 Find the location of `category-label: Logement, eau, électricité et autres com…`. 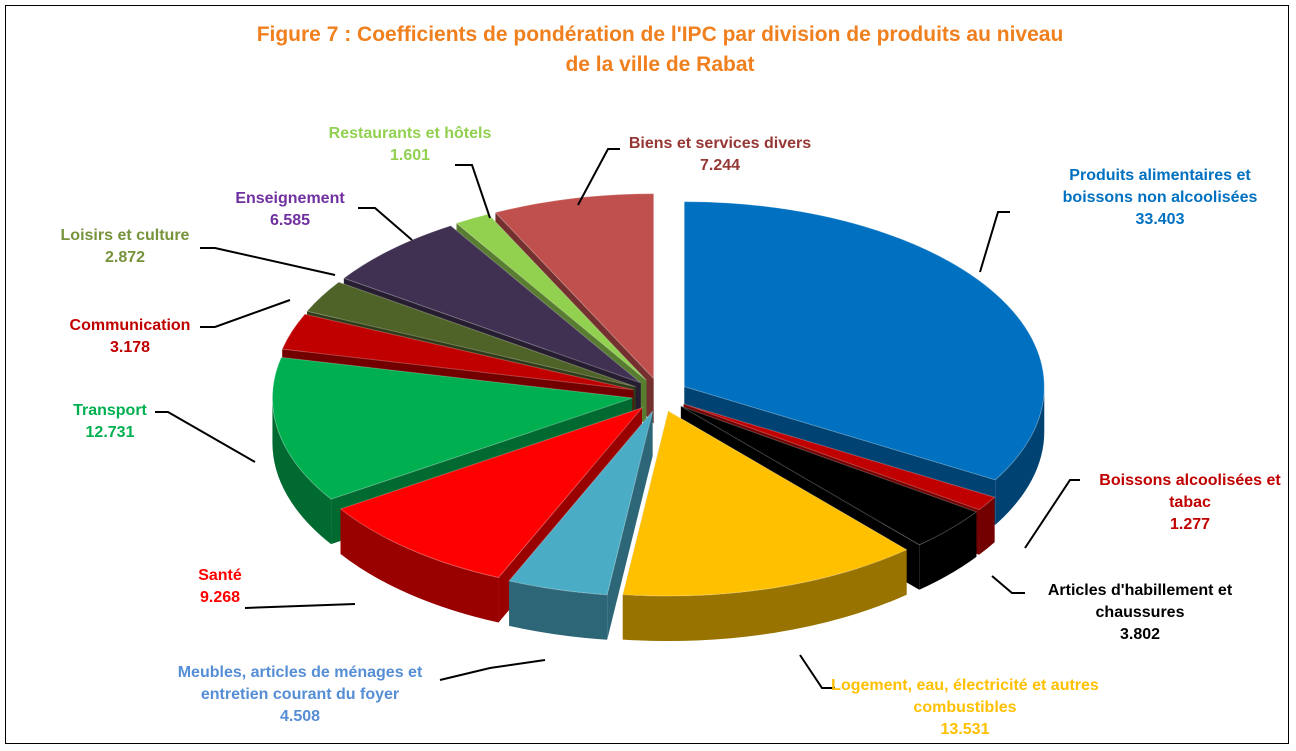

category-label: Logement, eau, électricité et autres com… is located at coordinates (965, 696).